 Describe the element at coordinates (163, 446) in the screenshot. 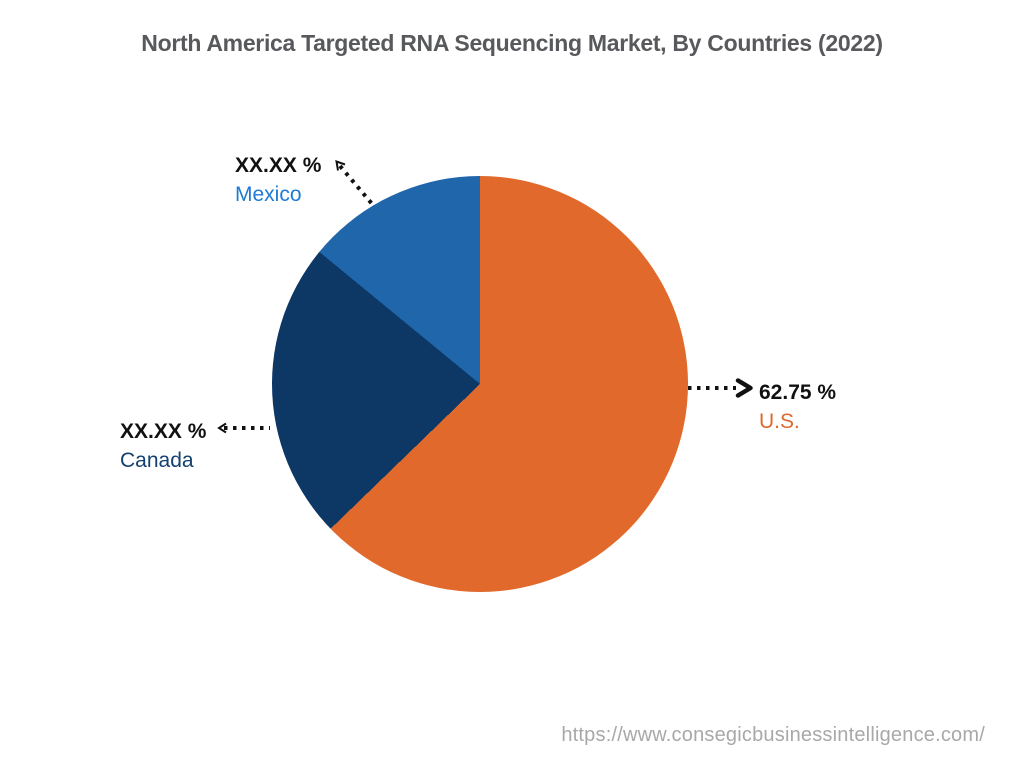

I see `slice-label-canada: XX.XX % Canada` at that location.